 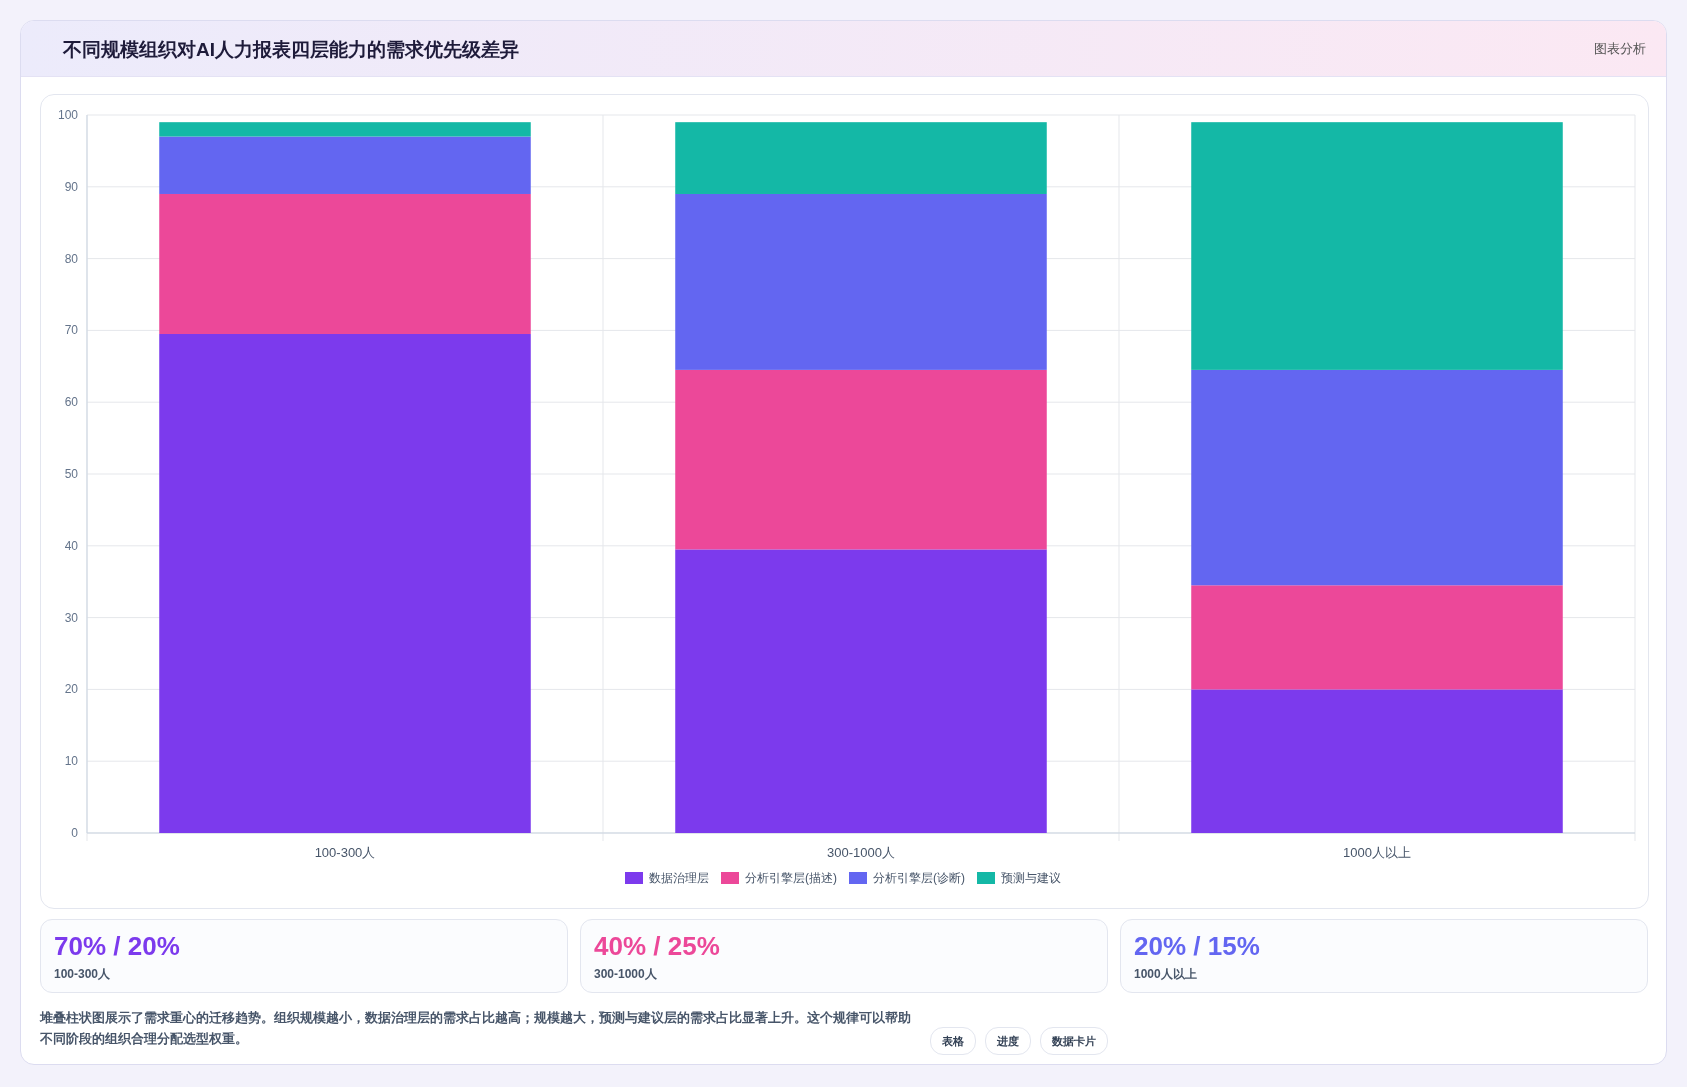 What do you see at coordinates (345, 852) in the screenshot?
I see `x-tick-label: 100-300人` at bounding box center [345, 852].